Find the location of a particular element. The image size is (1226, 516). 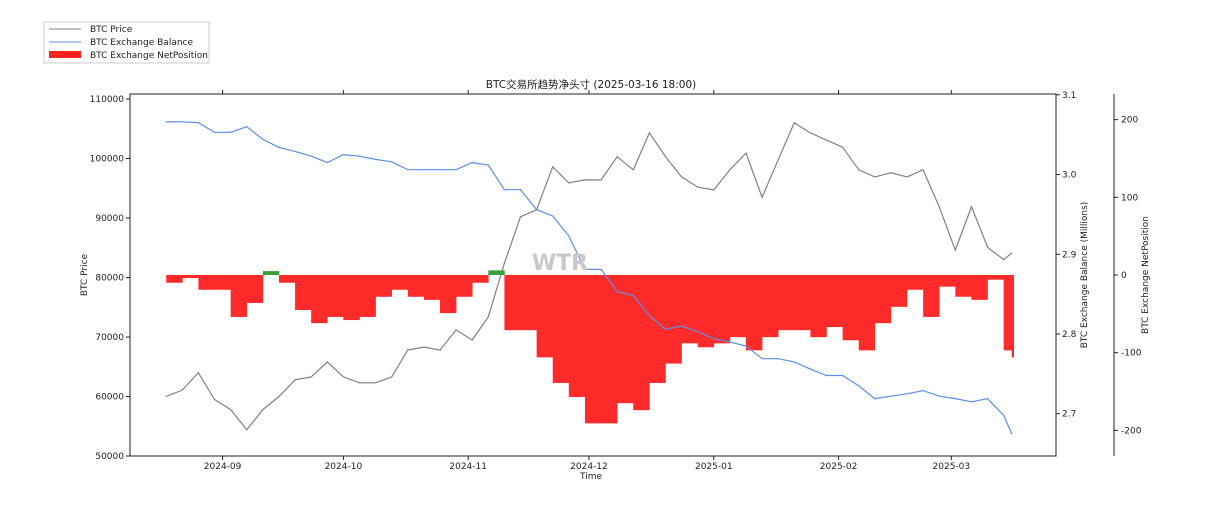

x-tick-label: 2025-01 is located at coordinates (714, 467).